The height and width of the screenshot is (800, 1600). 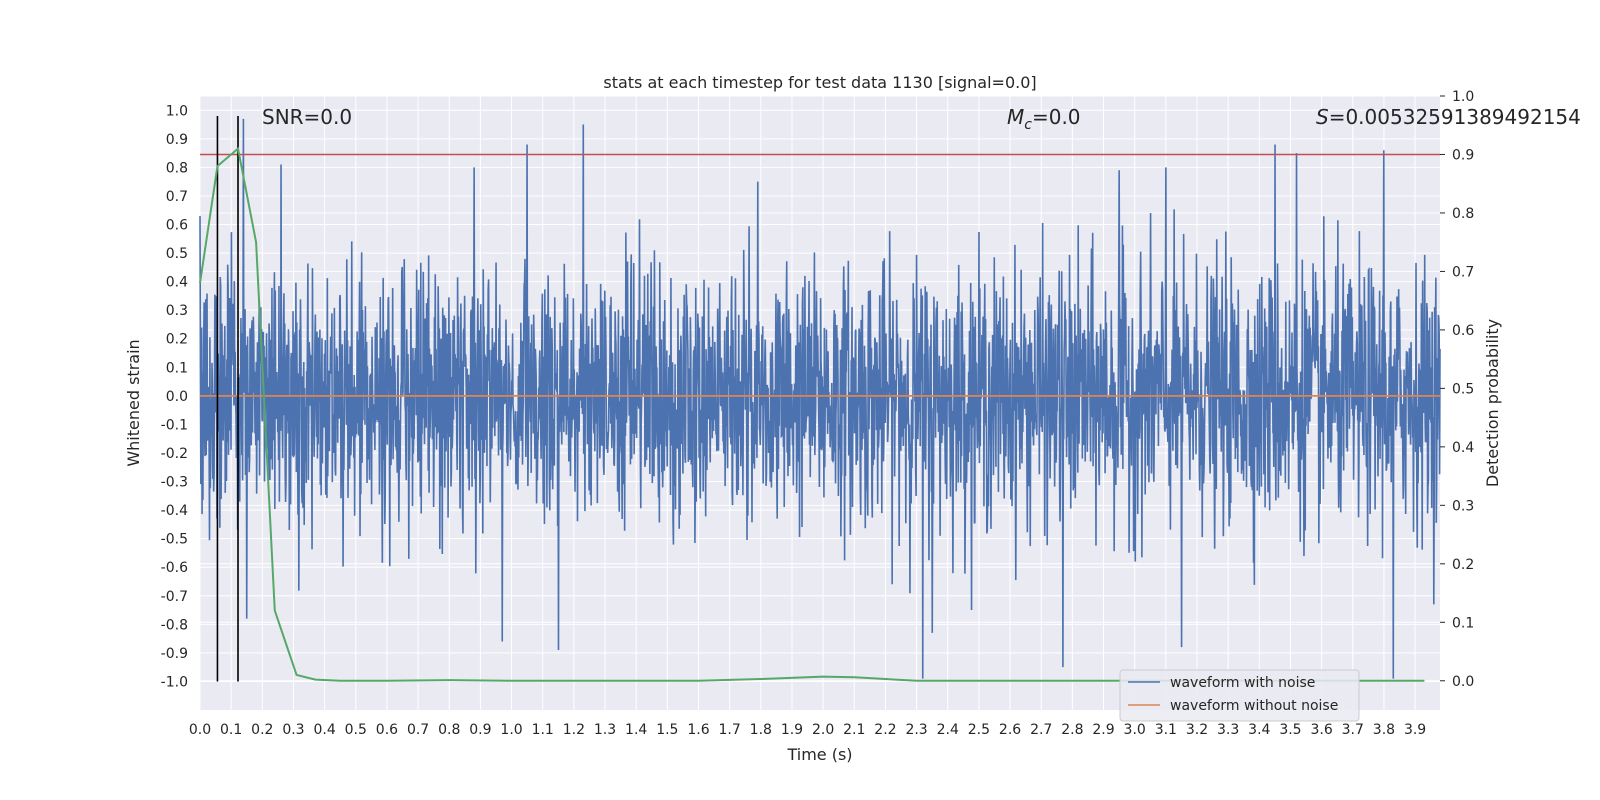 What do you see at coordinates (449, 730) in the screenshot?
I see `x-tick-label: 0.8` at bounding box center [449, 730].